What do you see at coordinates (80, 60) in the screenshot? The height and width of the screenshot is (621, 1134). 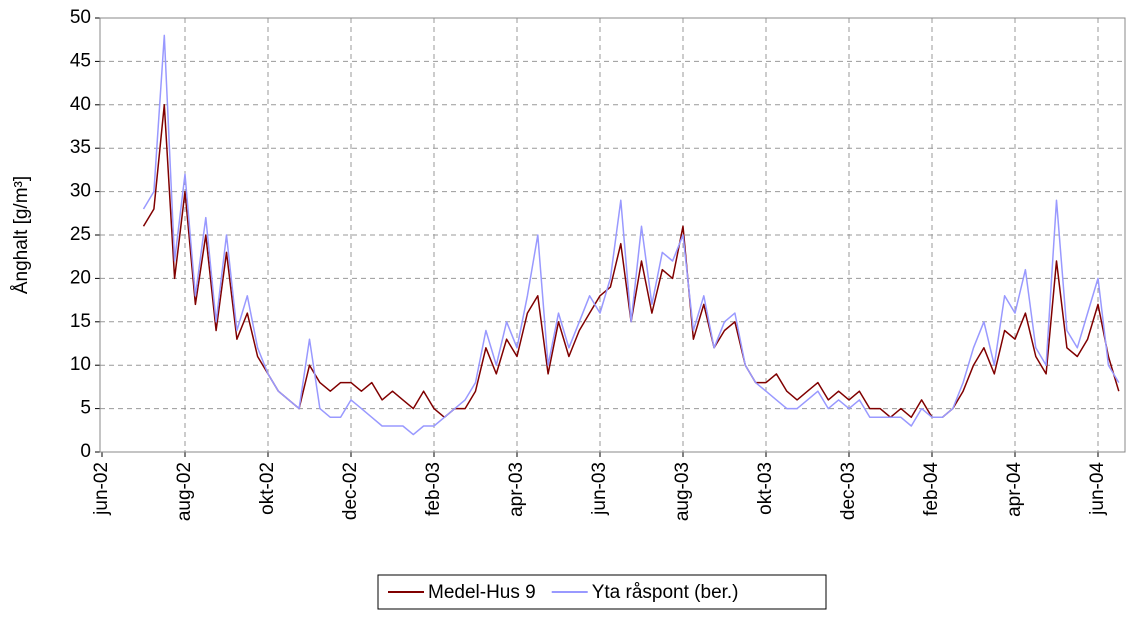 I see `y-tick-label: 45` at bounding box center [80, 60].